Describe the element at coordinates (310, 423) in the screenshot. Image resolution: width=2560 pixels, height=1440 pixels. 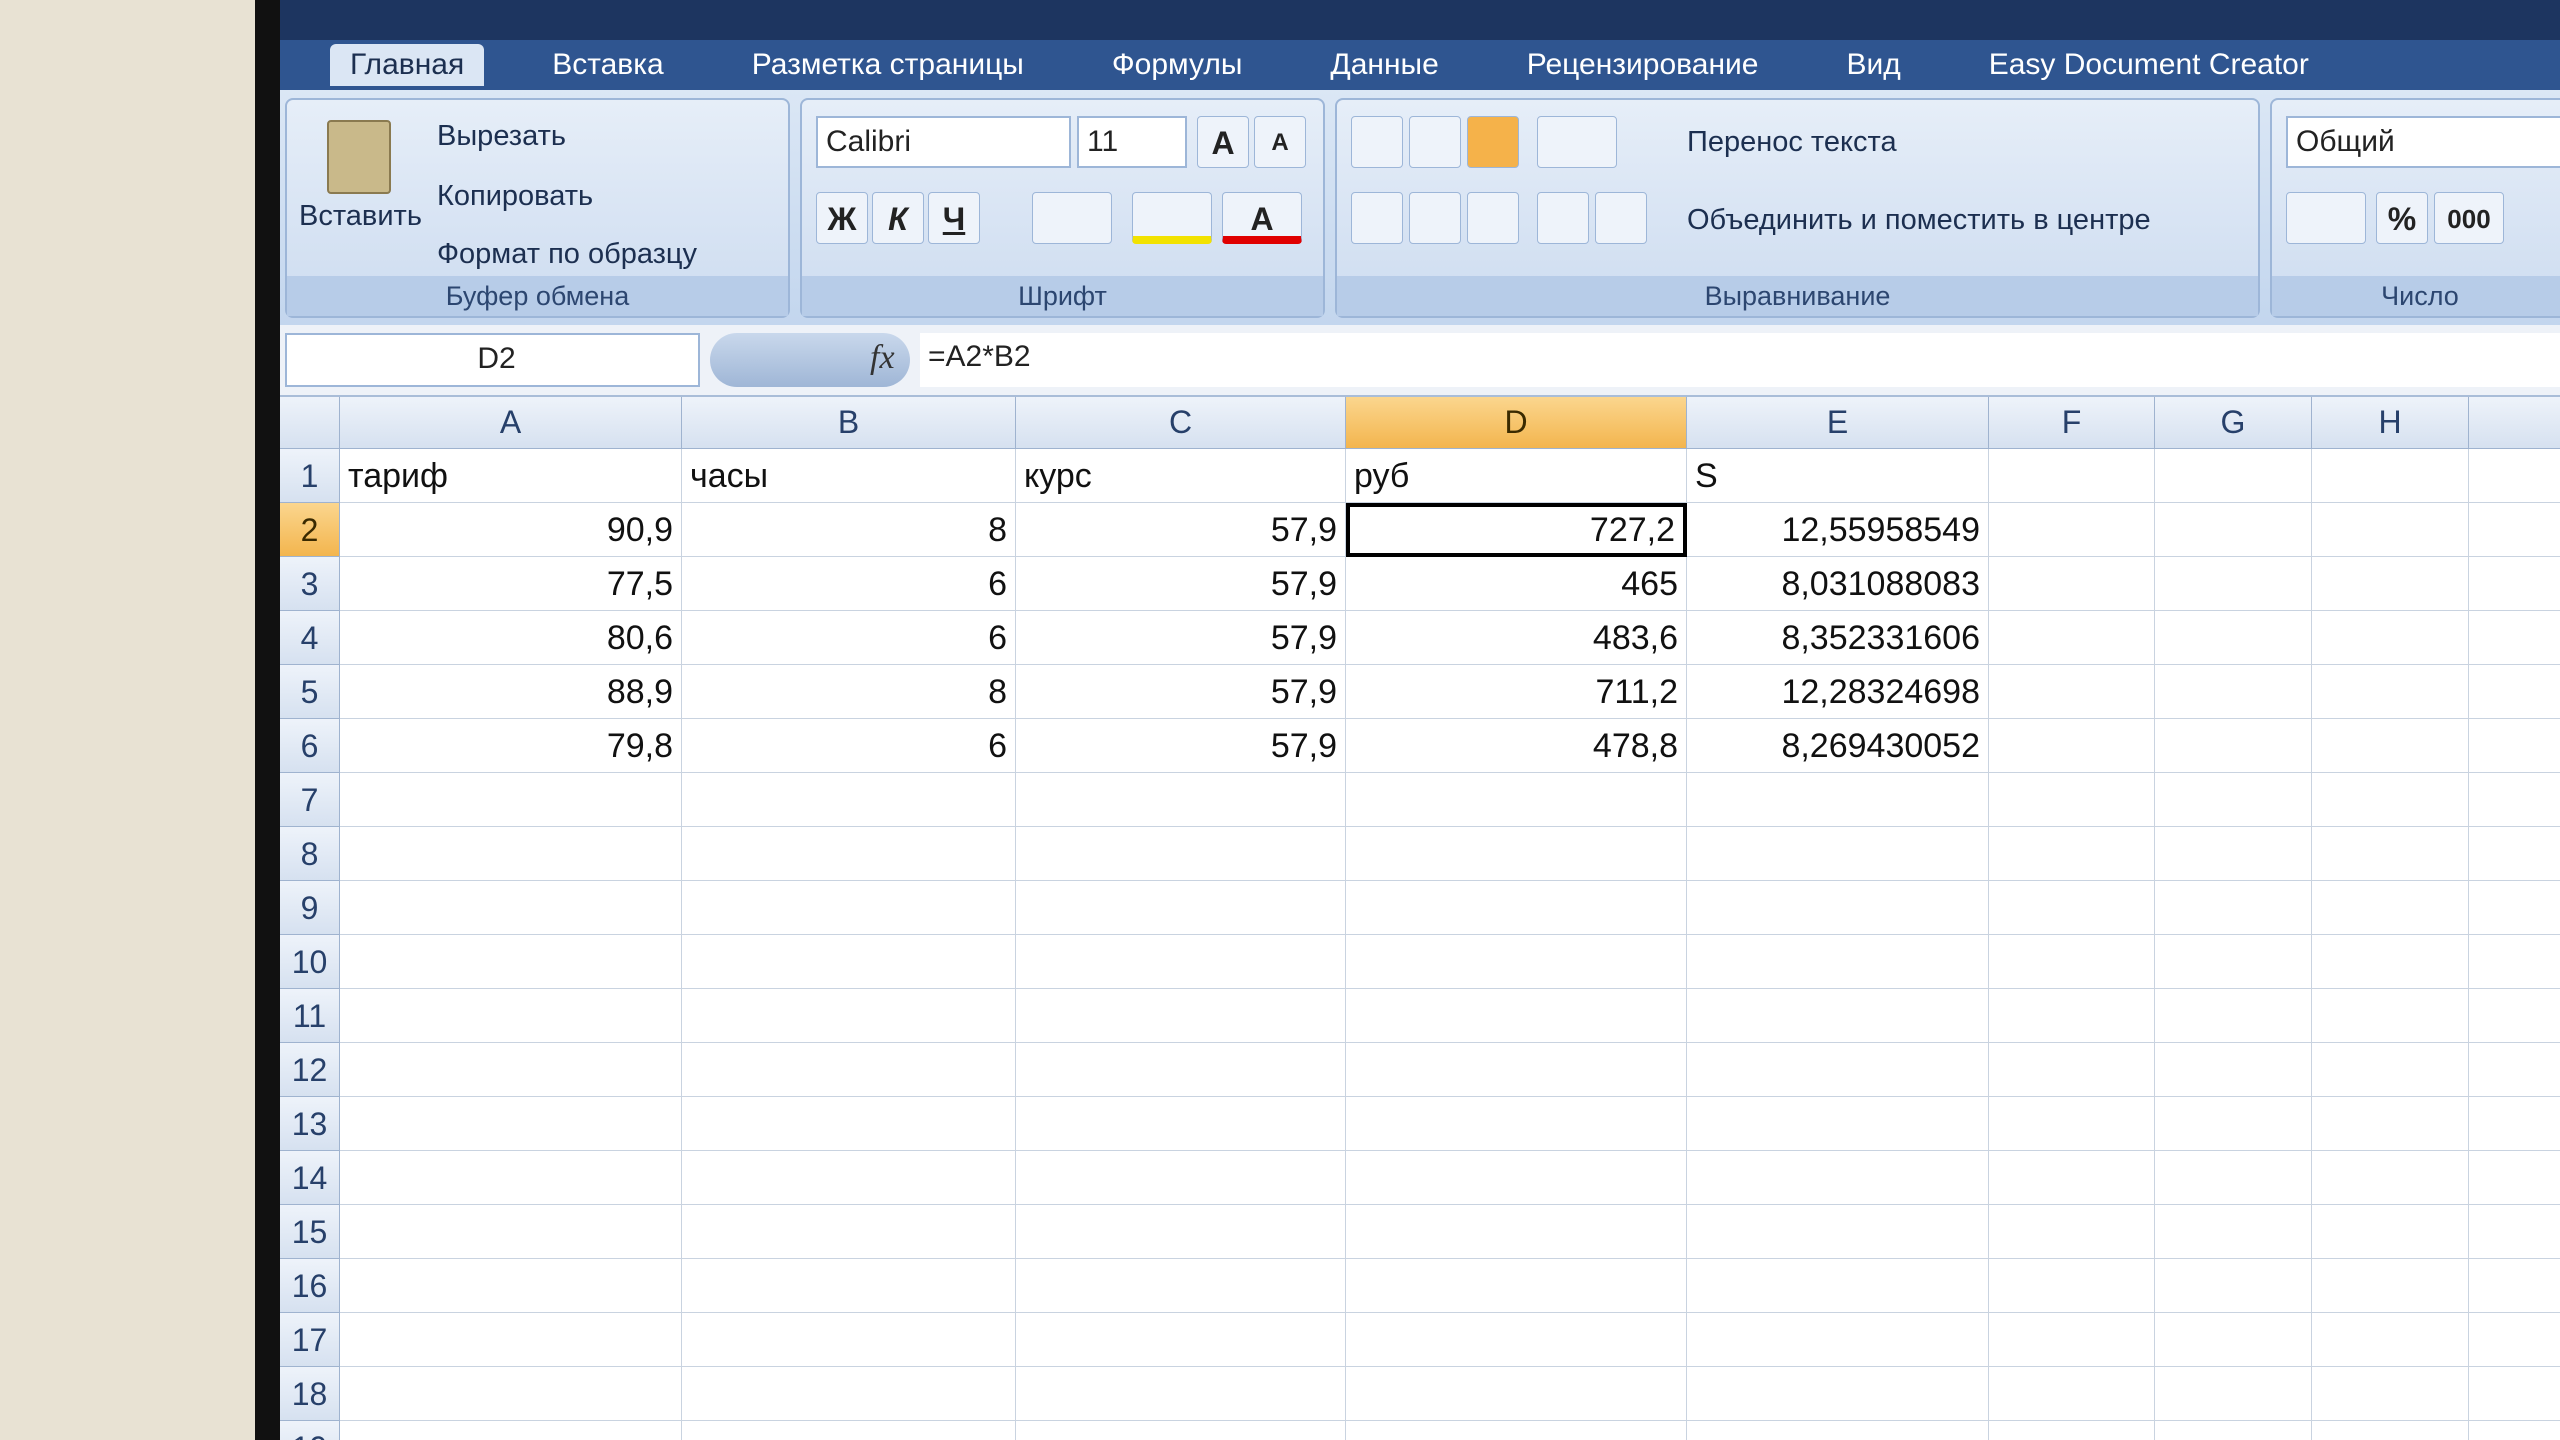
I see `select-all` at that location.